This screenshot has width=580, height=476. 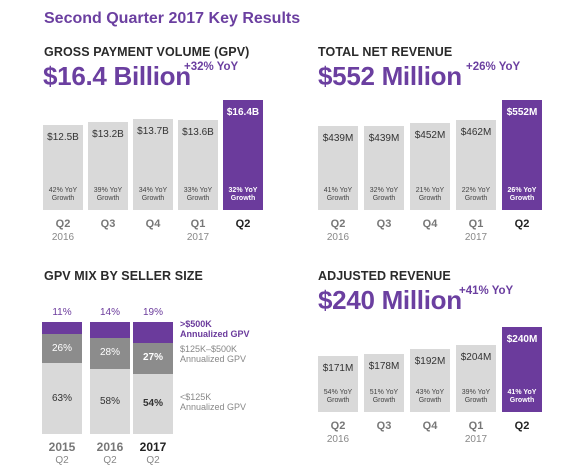 I want to click on mix-segment-label: 28%, so click(x=109, y=353).